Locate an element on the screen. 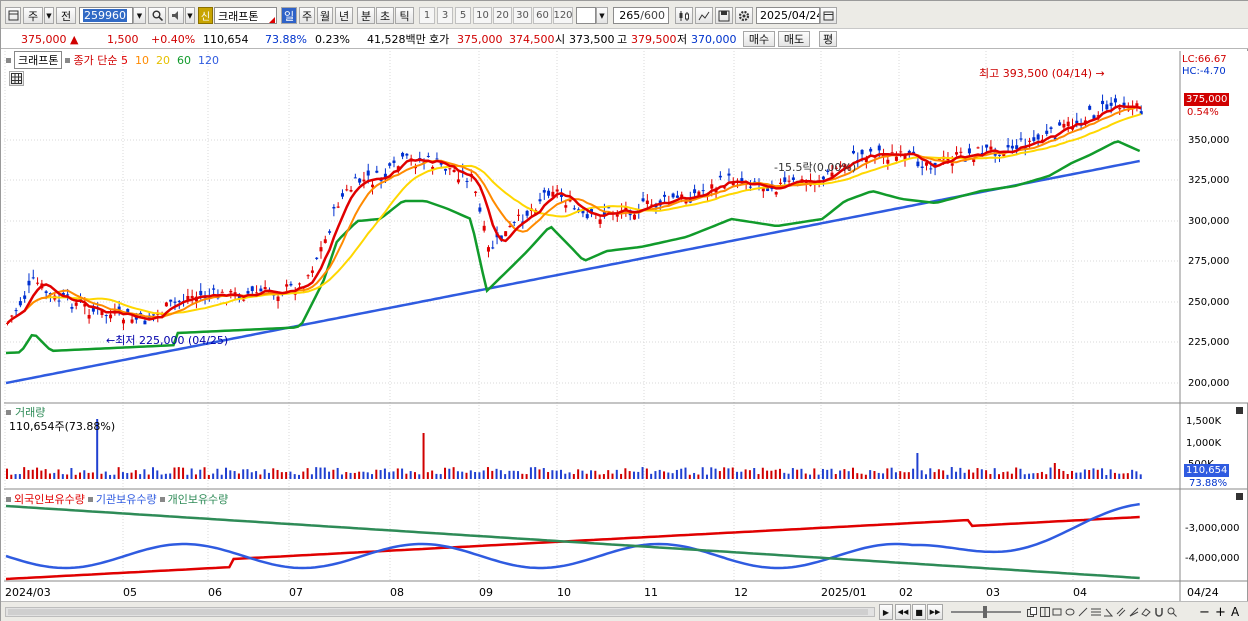  stock-code-dropdown-icon: ▼ is located at coordinates (139, 15).